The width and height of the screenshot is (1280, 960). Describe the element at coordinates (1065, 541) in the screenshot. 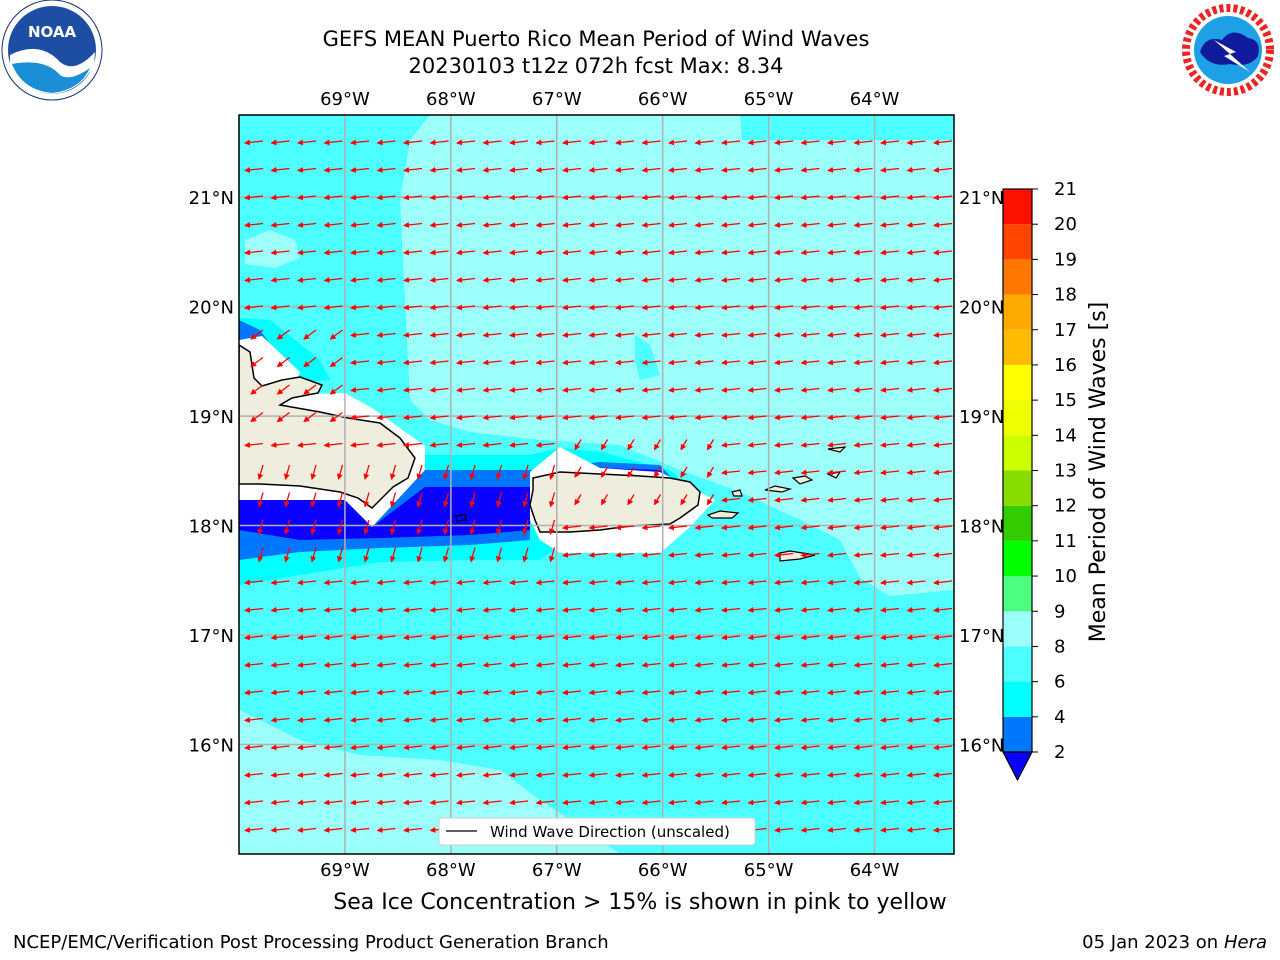

I see `colorbar-tick-label: 11` at that location.